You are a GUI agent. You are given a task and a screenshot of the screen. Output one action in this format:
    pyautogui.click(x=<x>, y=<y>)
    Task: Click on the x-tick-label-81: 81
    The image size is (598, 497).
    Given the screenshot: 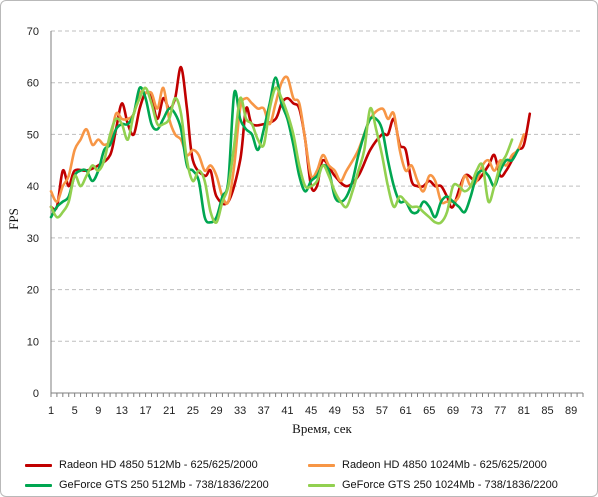 What is the action you would take?
    pyautogui.click(x=524, y=411)
    